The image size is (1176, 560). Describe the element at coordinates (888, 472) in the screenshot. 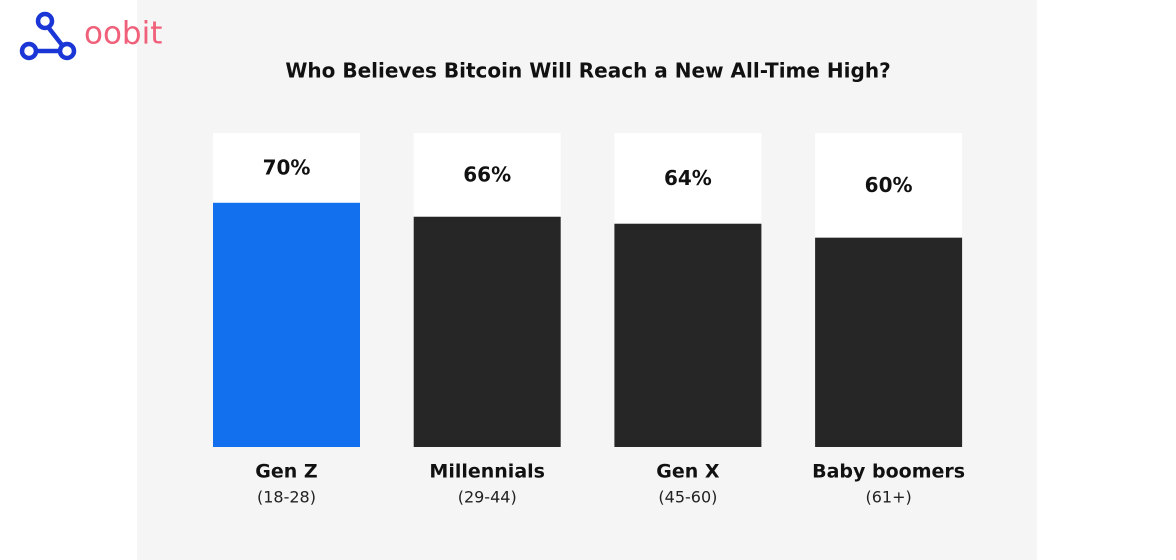

I see `category-label: Baby boomers` at that location.